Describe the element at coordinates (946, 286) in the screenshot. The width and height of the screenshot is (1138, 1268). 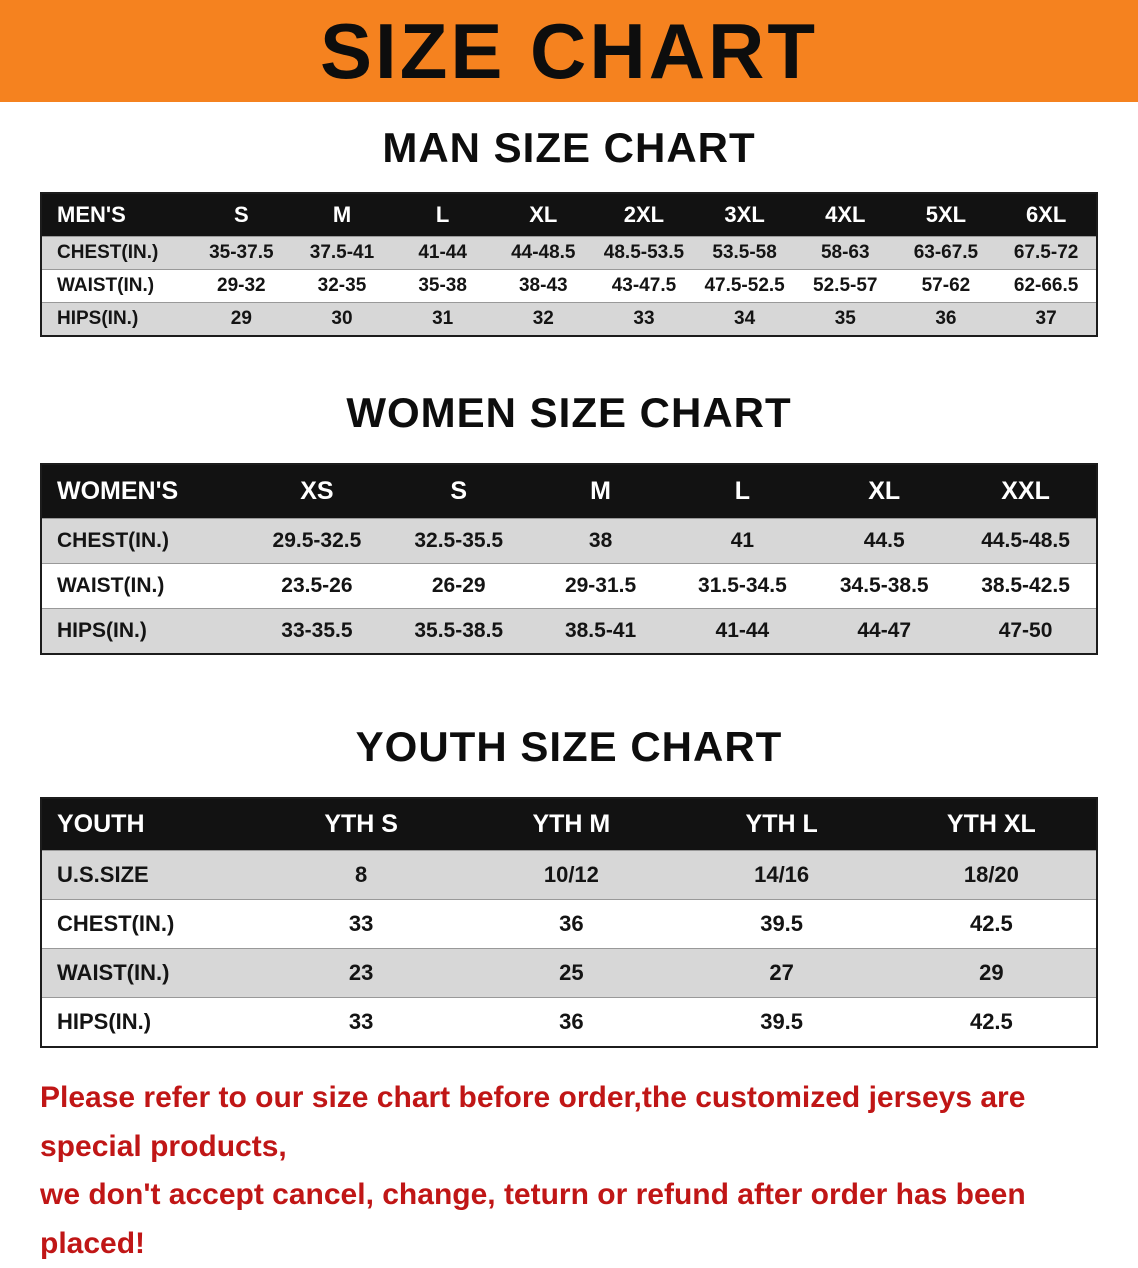
I see `measurement-value: 57-62` at that location.